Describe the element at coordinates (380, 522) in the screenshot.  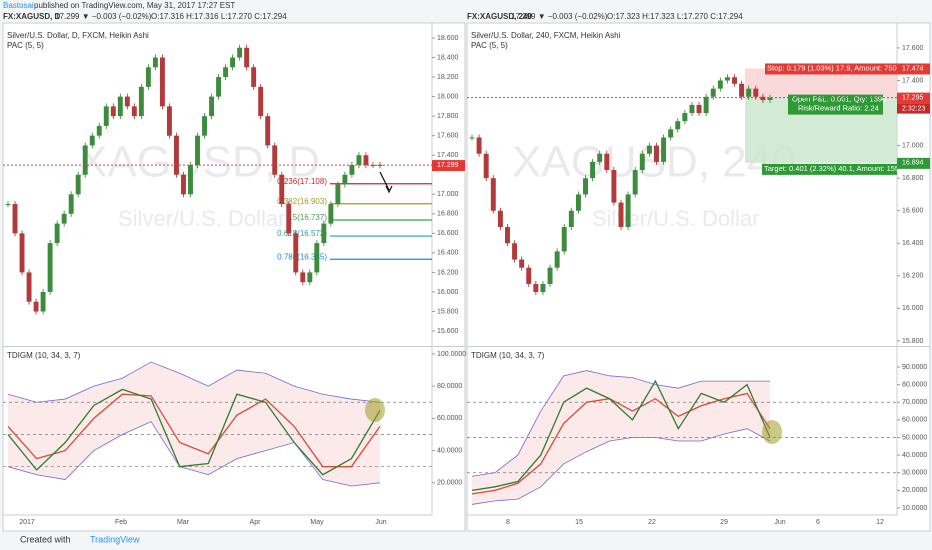
I see `x-tick-label: Jun` at that location.